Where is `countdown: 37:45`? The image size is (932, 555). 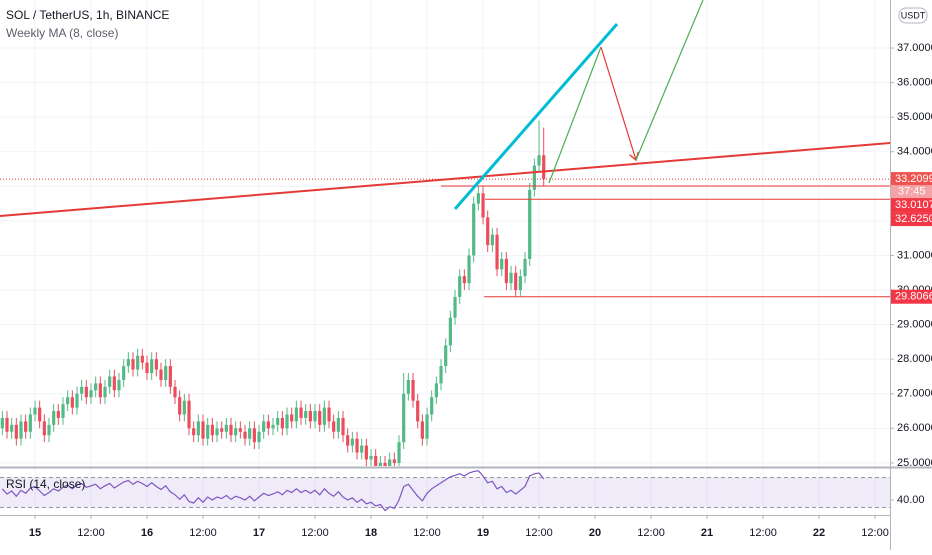
countdown: 37:45 is located at coordinates (912, 191).